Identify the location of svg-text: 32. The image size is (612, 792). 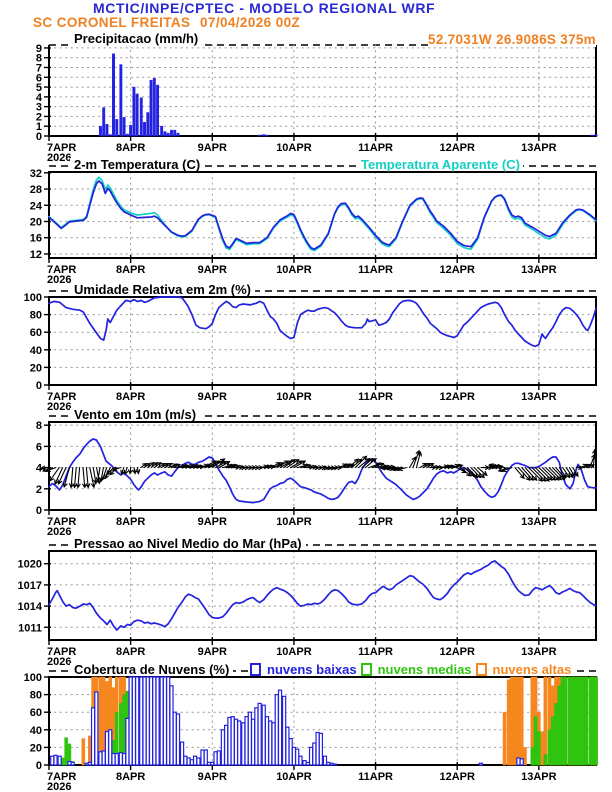
(36, 174).